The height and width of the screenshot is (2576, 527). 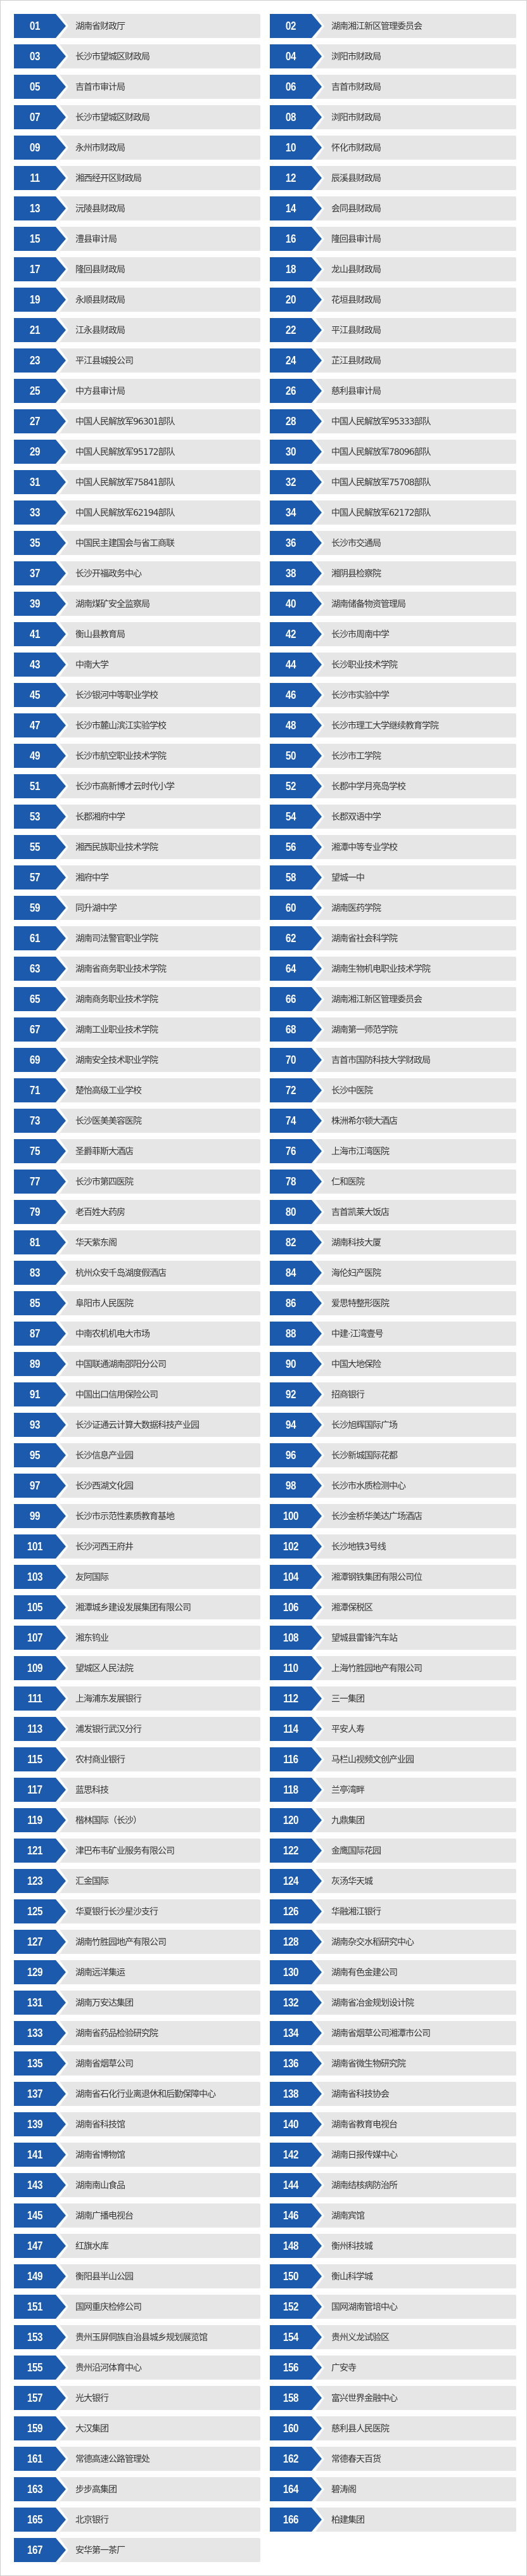 I want to click on list-item: 108 望城县雷锋汽车站, so click(x=393, y=1638).